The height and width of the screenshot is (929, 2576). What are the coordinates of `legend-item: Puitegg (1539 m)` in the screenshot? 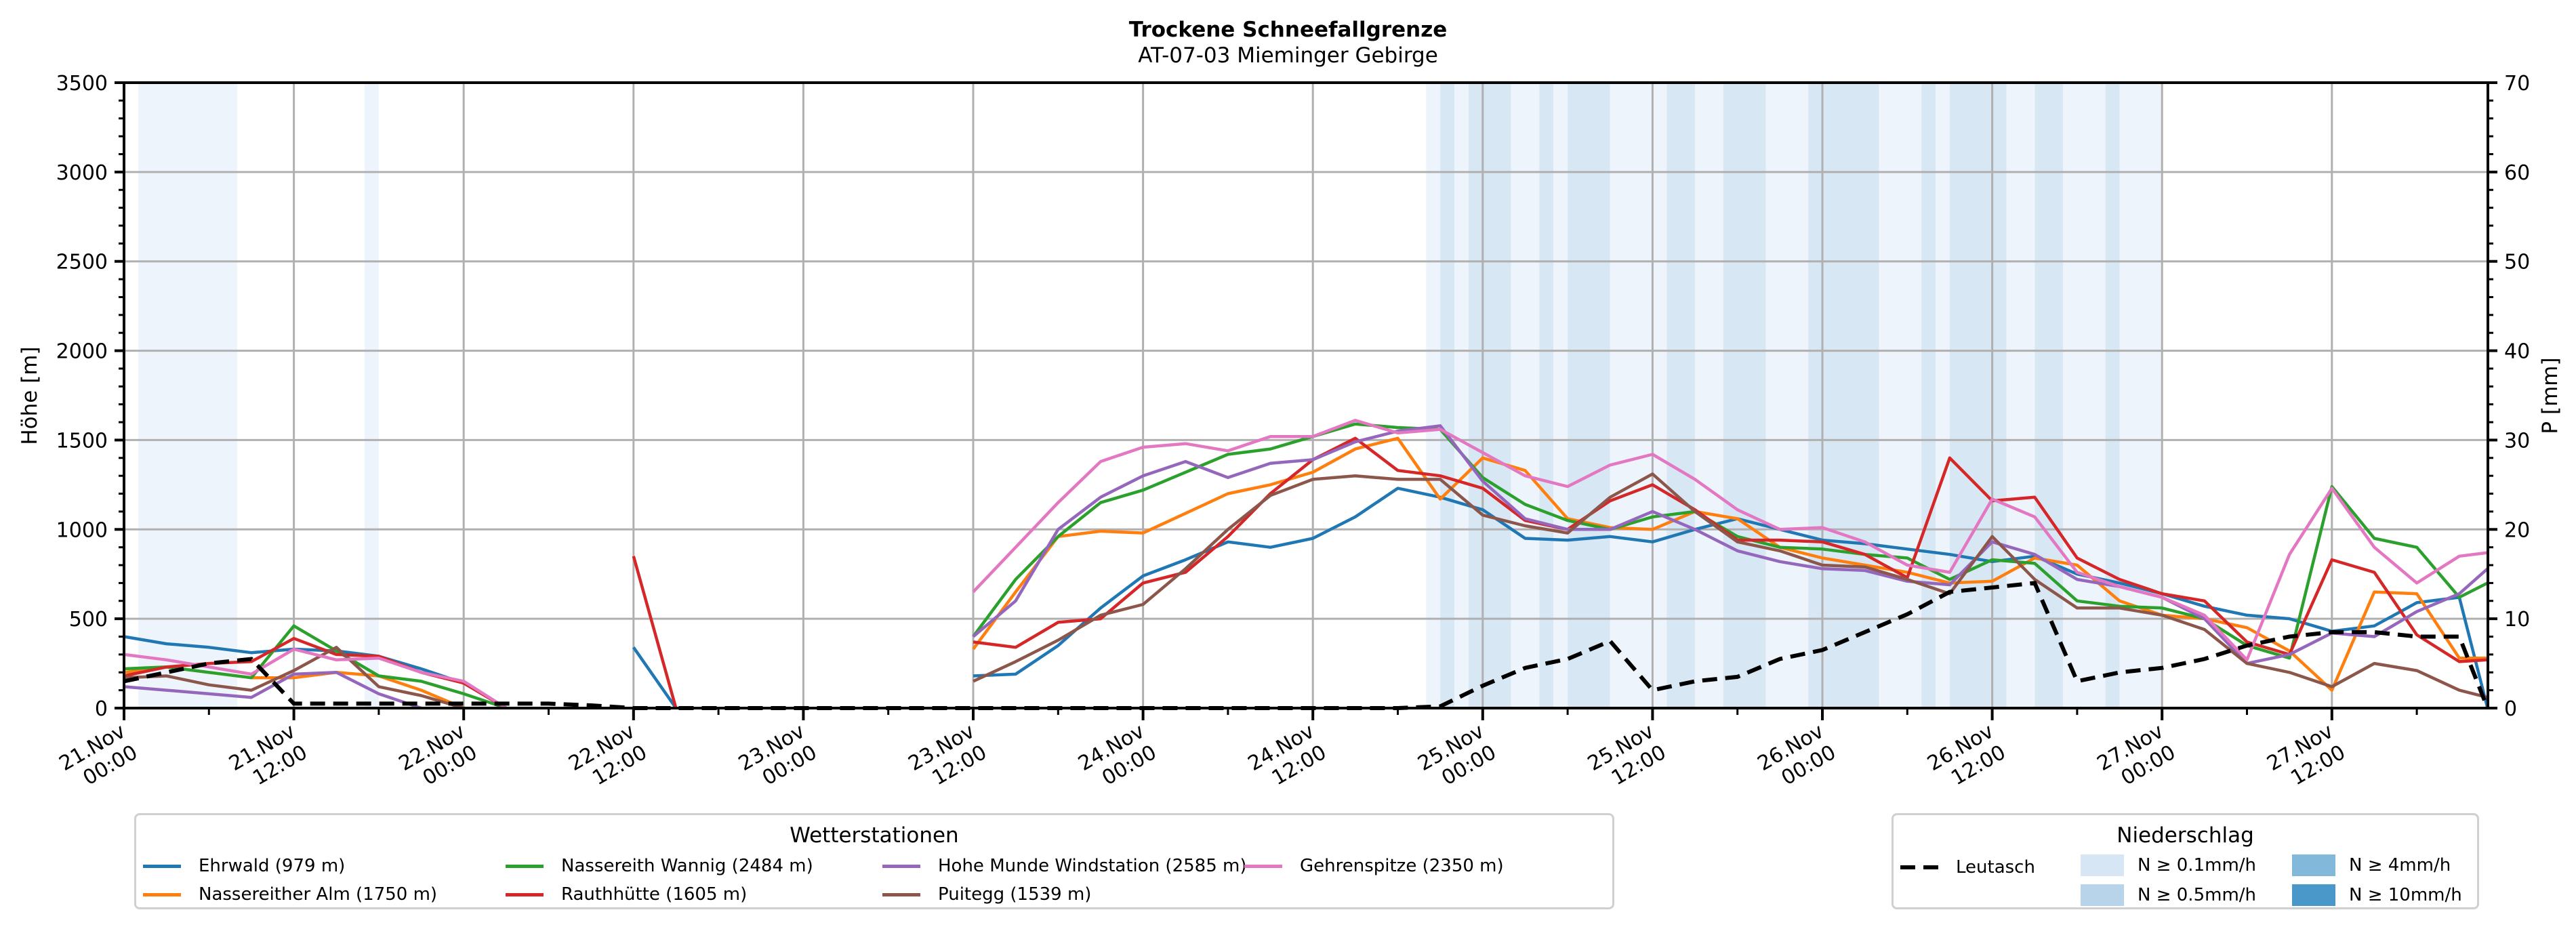 It's located at (987, 894).